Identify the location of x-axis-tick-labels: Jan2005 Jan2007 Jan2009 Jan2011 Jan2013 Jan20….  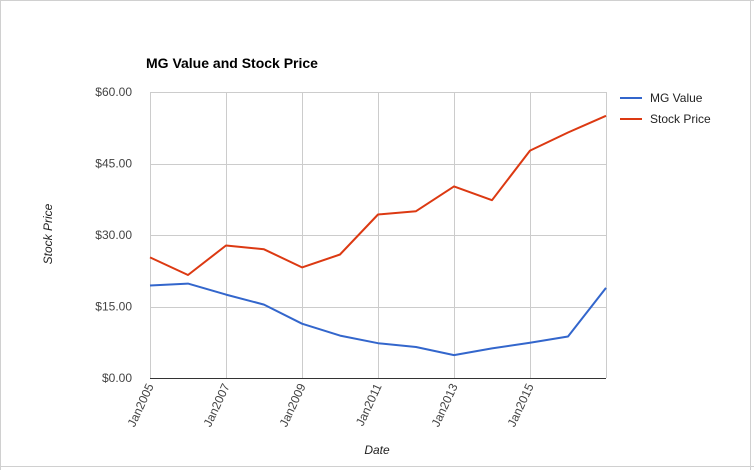
(331, 405).